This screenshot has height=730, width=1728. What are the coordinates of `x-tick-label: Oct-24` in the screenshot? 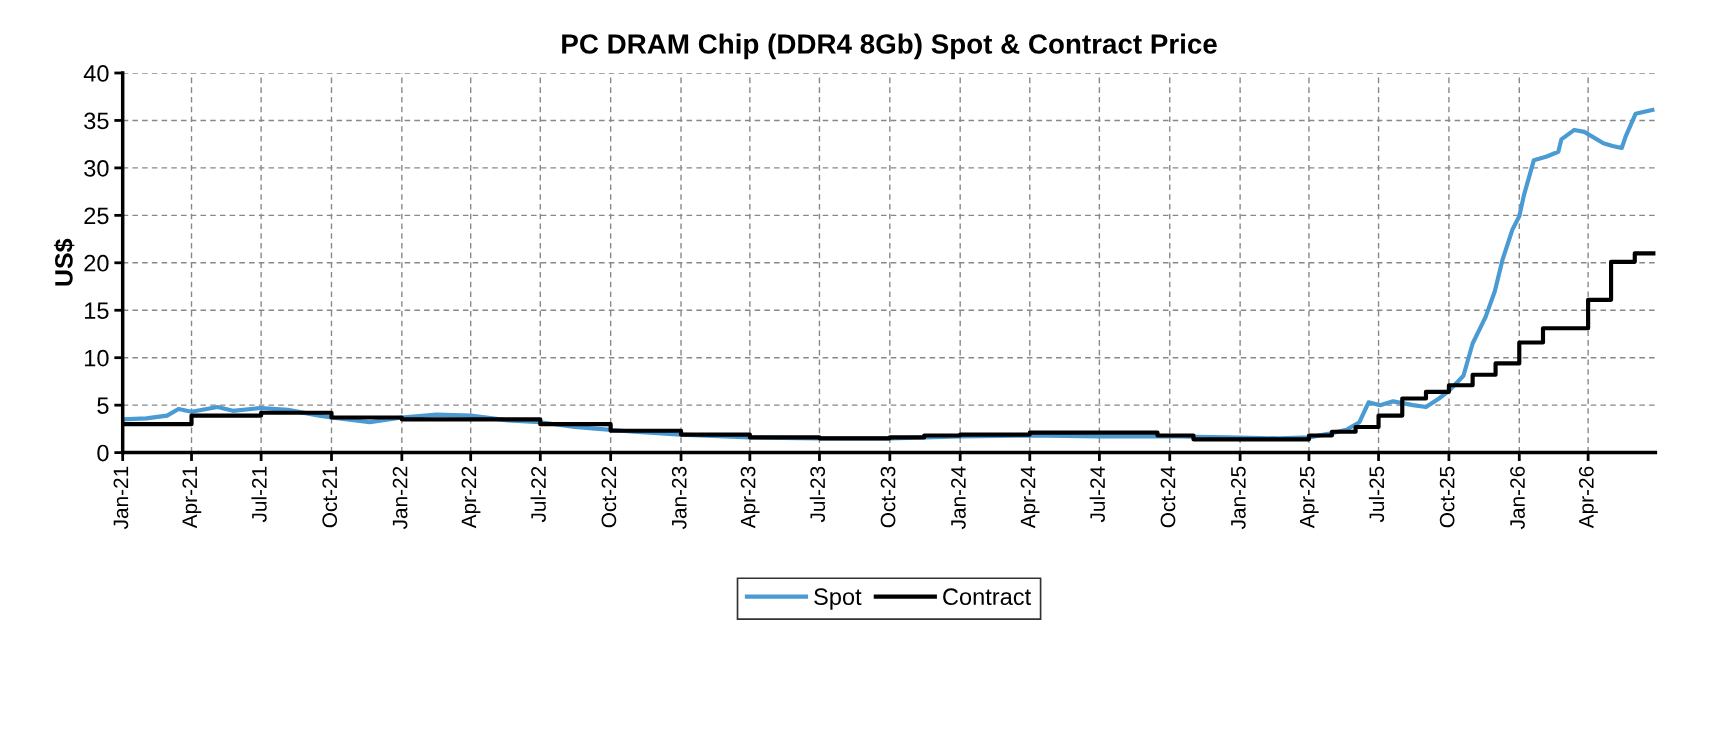 It's located at (1168, 497).